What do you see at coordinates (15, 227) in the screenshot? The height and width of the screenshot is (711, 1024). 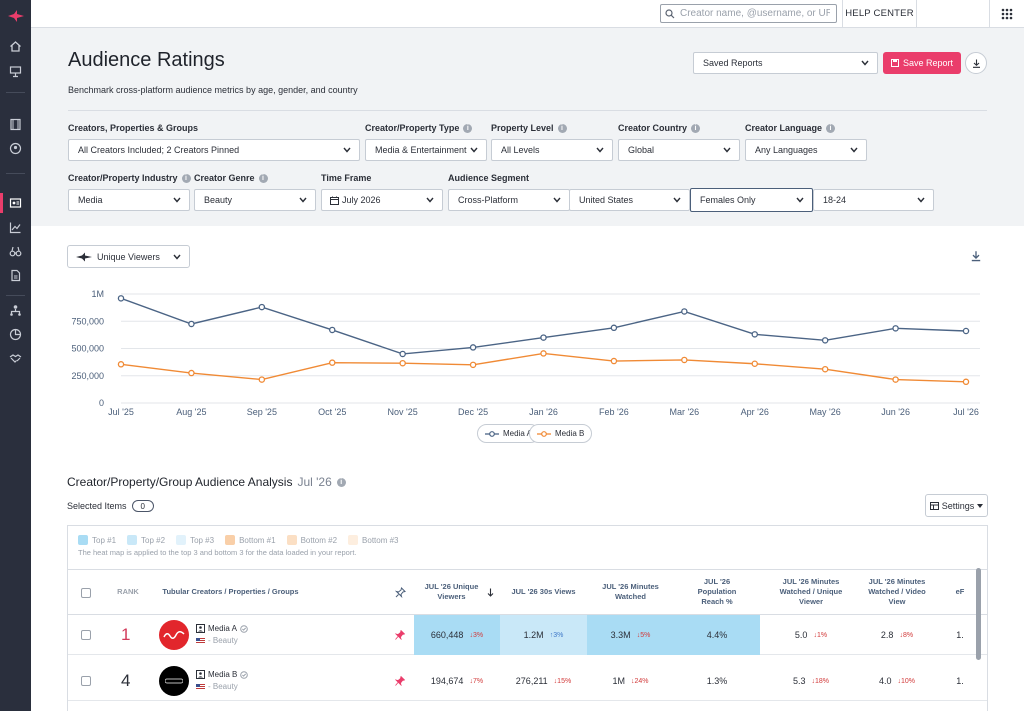 I see `line-chart-icon` at bounding box center [15, 227].